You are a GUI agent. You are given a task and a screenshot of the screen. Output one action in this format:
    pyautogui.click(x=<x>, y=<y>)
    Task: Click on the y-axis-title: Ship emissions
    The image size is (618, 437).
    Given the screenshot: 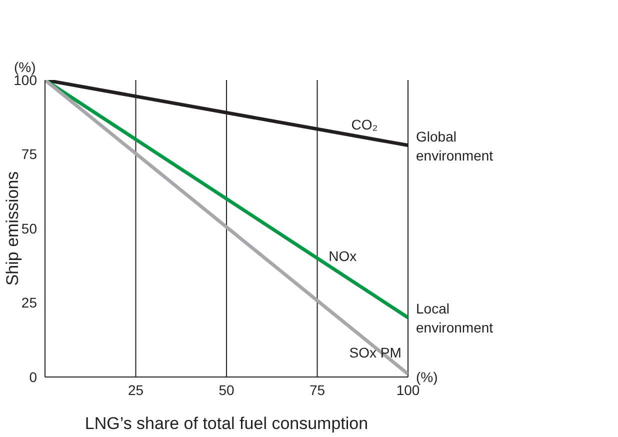 What is the action you would take?
    pyautogui.click(x=12, y=228)
    